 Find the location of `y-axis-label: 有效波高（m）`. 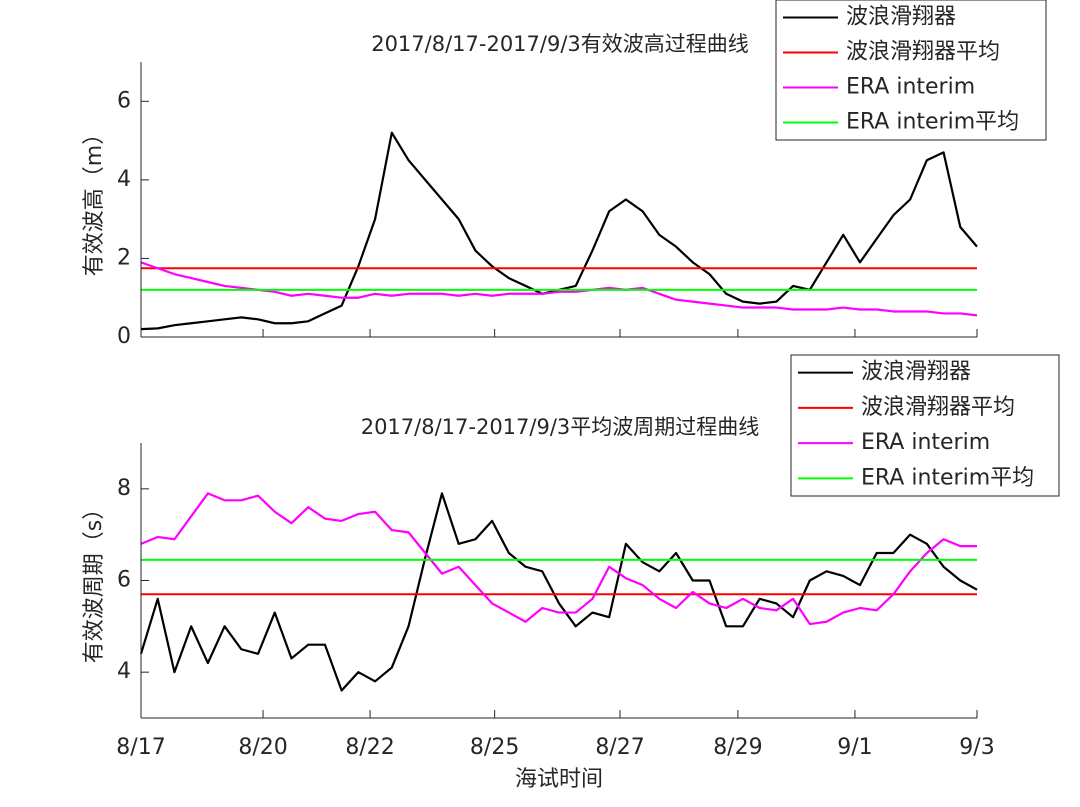

y-axis-label: 有效波高（m） is located at coordinates (94, 199).